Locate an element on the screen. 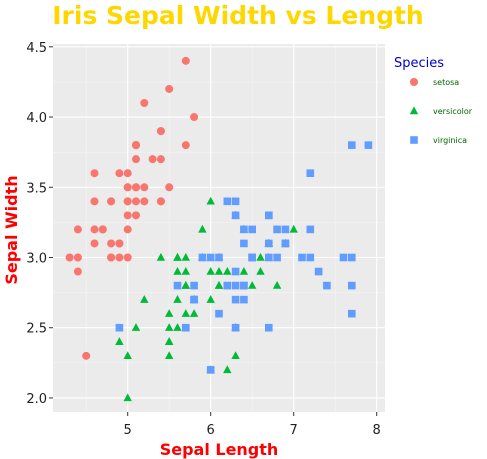 The width and height of the screenshot is (487, 459). y-tick-label: 4.5 is located at coordinates (36, 48).